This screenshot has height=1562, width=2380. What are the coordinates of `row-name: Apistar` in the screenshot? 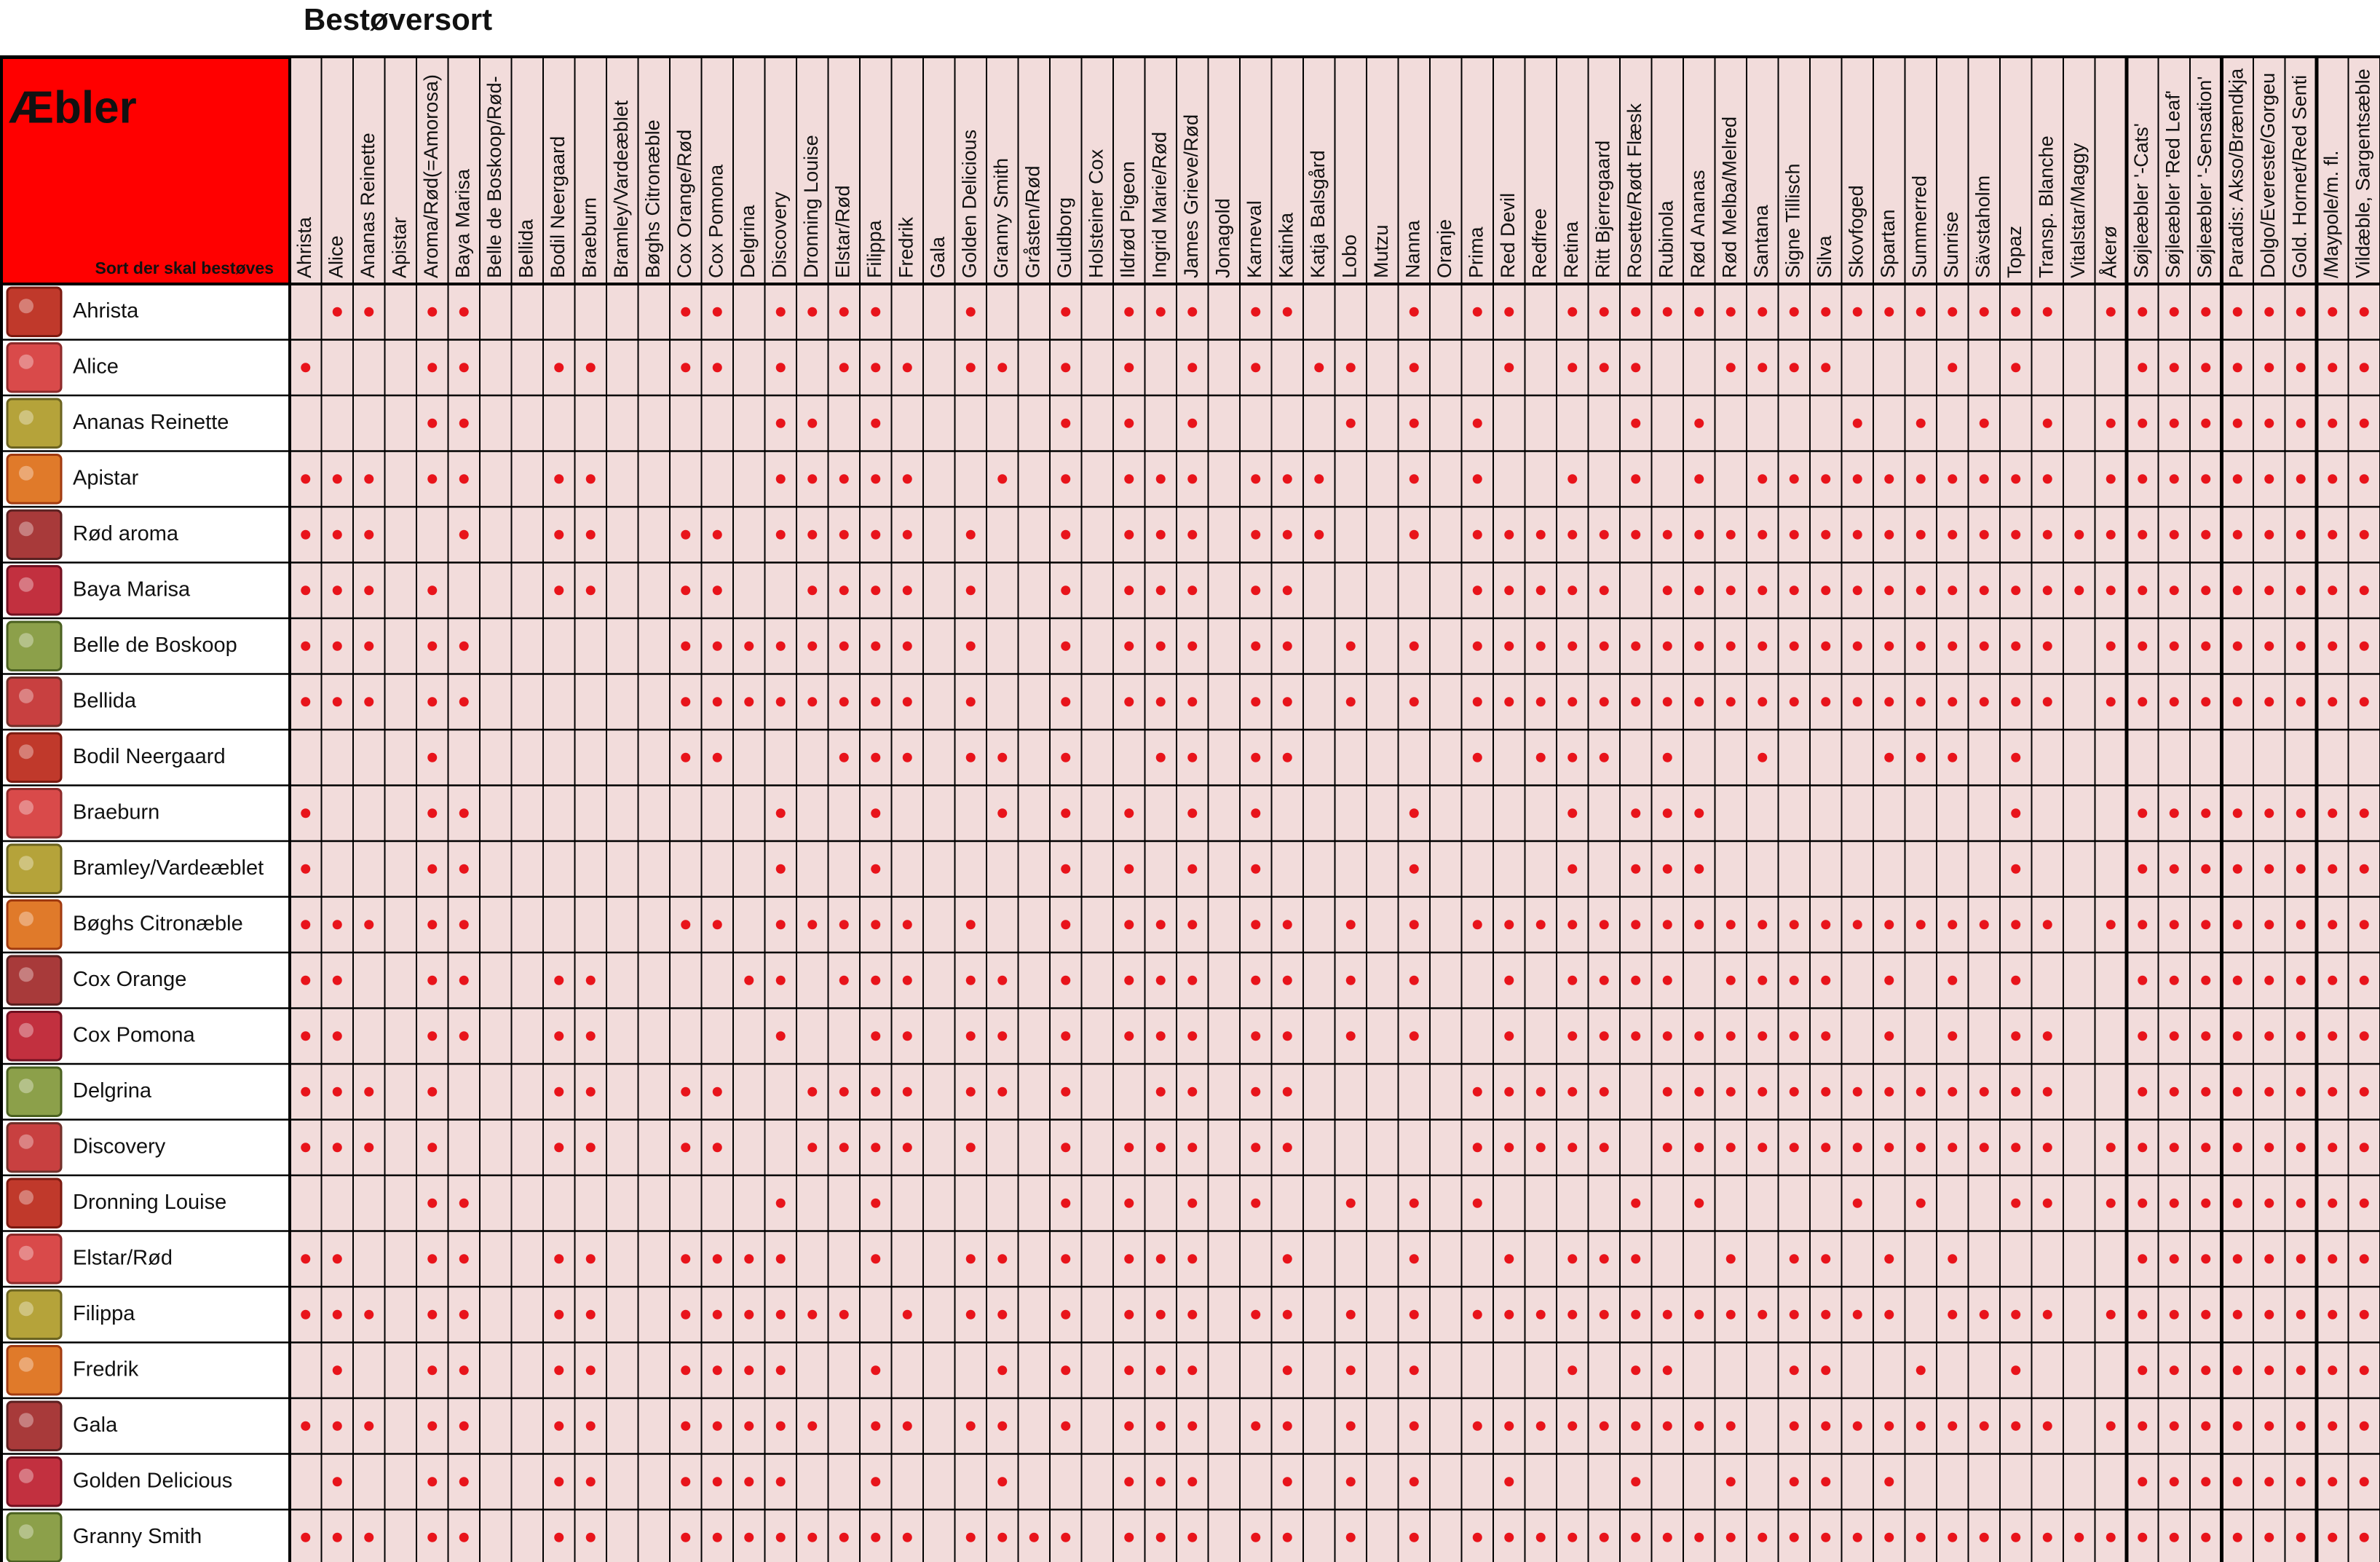 It's located at (106, 477).